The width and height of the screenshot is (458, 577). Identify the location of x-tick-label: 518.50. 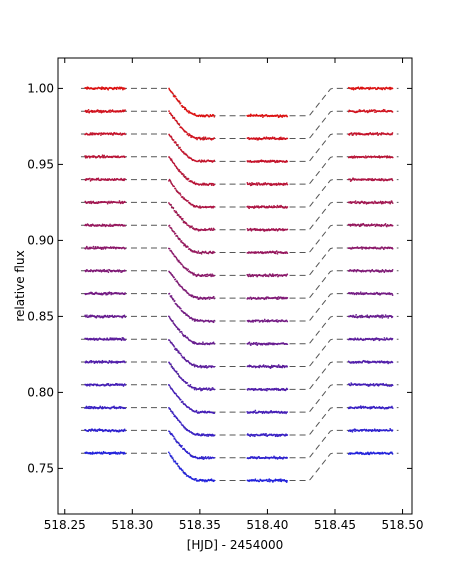
(403, 525).